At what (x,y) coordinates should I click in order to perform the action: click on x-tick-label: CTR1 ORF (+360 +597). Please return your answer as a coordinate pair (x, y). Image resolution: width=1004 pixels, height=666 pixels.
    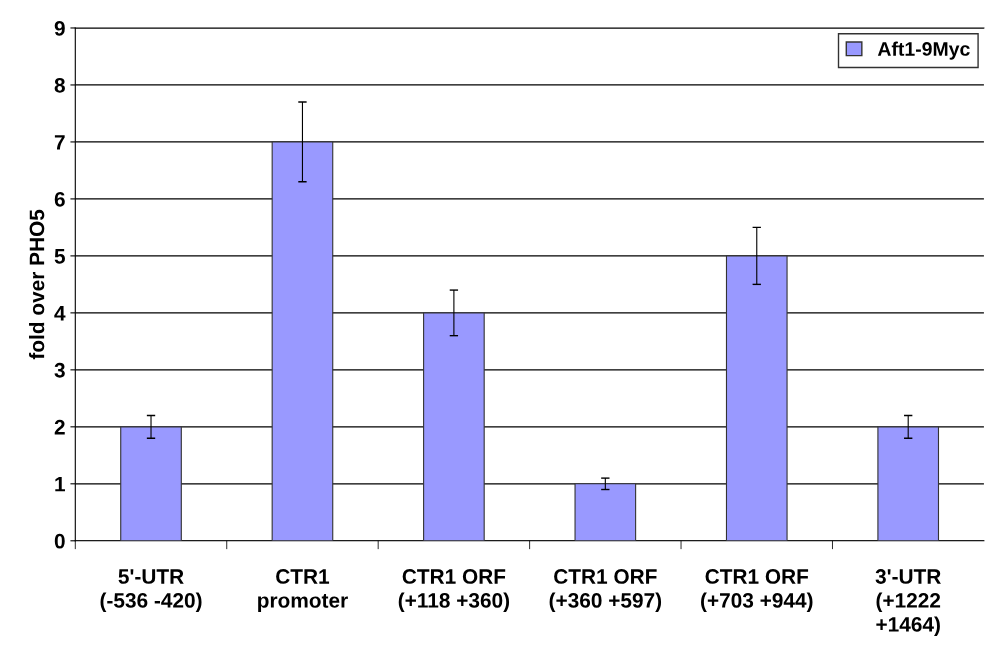
    Looking at the image, I should click on (605, 590).